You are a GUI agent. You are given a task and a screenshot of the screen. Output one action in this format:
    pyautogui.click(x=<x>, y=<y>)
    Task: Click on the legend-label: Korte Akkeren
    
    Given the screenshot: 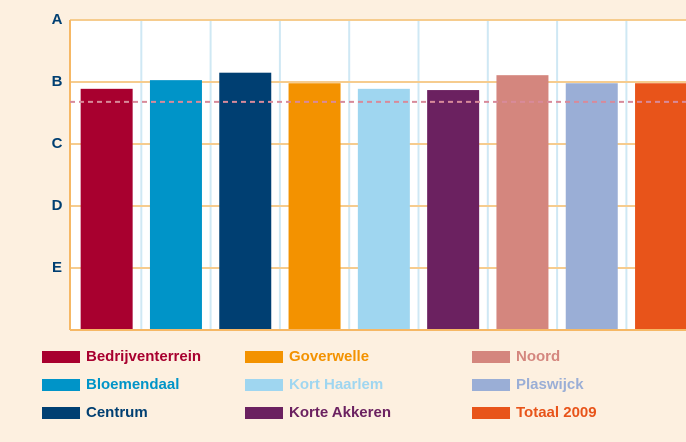 What is the action you would take?
    pyautogui.click(x=340, y=412)
    